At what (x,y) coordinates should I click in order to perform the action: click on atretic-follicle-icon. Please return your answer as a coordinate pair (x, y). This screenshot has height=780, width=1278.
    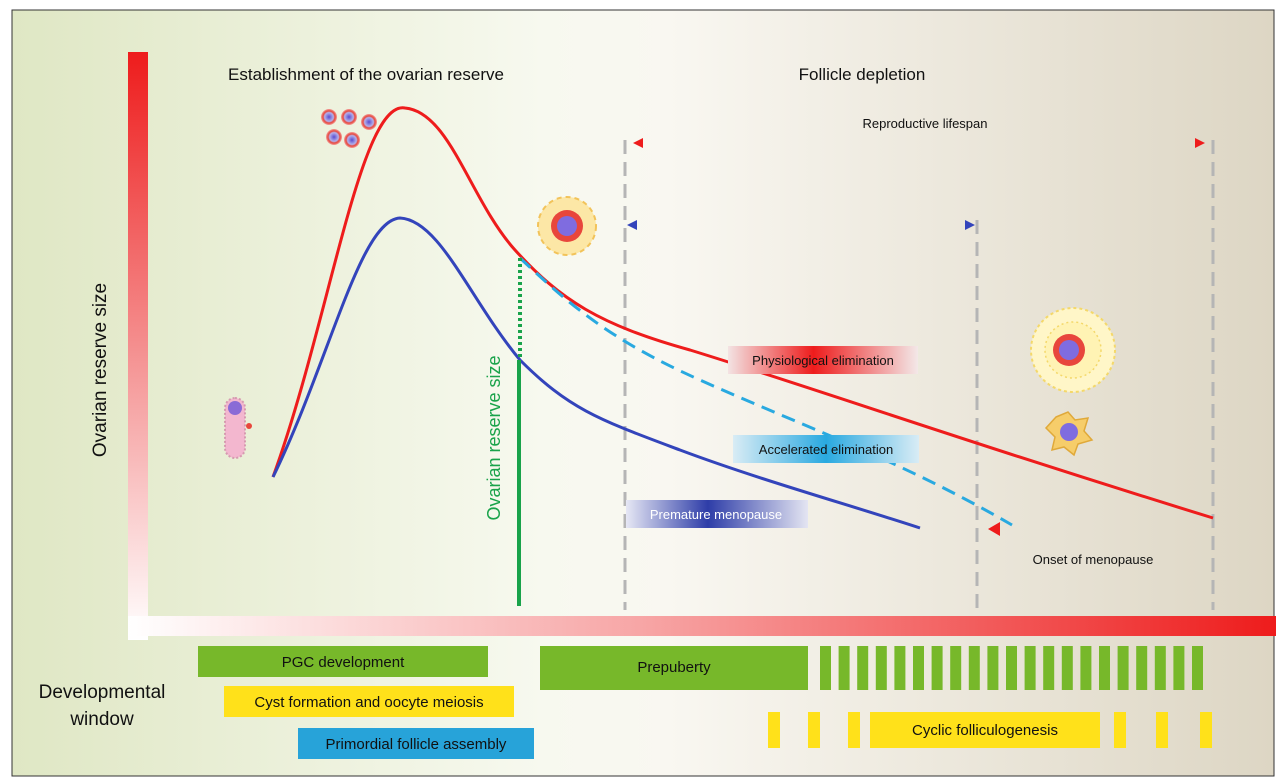
    Looking at the image, I should click on (1069, 434).